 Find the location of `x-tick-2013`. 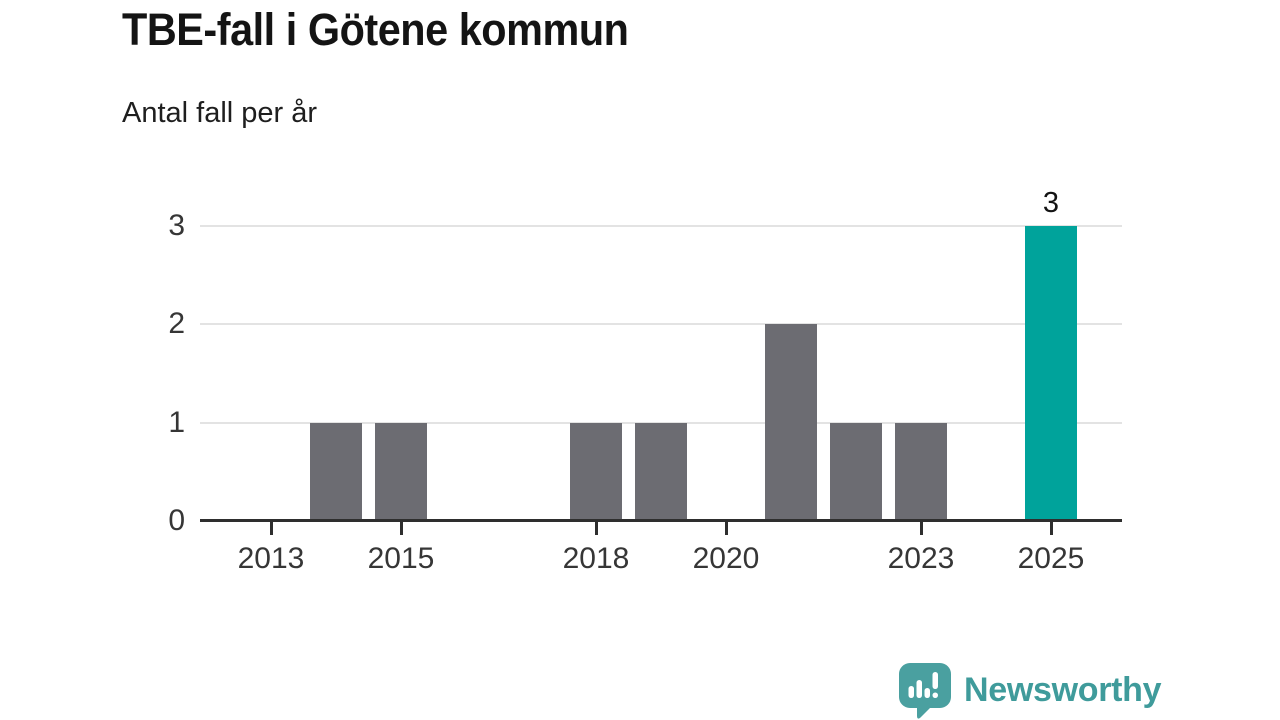

x-tick-2013 is located at coordinates (271, 528).